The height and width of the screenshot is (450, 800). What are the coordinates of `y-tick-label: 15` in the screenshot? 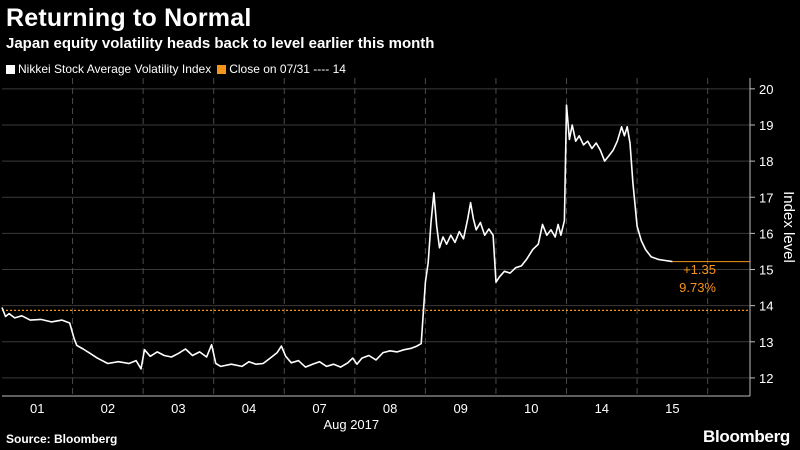 It's located at (766, 270).